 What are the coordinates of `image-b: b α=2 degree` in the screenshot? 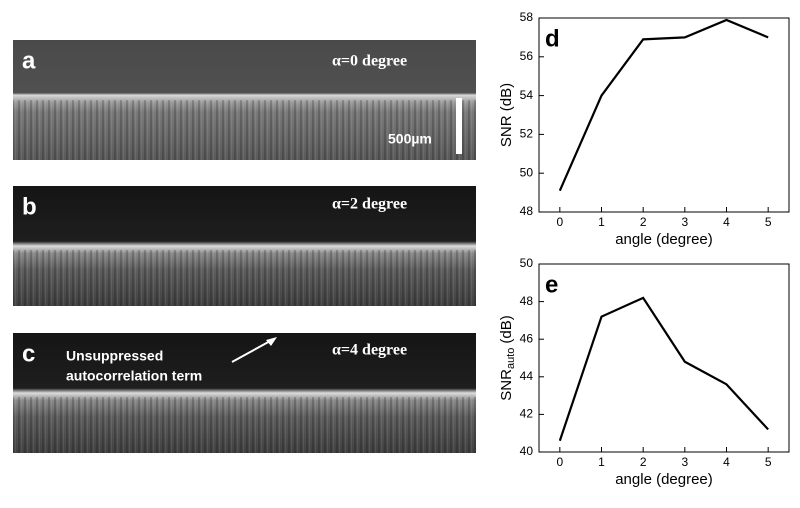 It's located at (244, 246).